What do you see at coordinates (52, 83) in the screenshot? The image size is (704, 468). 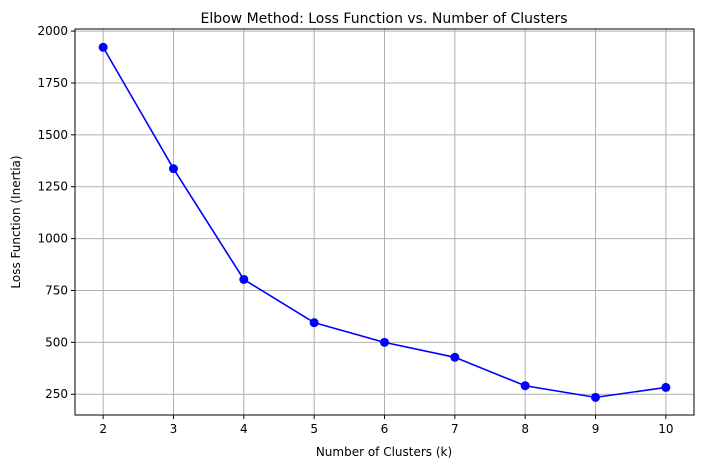 I see `y-tick-label: 1750` at bounding box center [52, 83].